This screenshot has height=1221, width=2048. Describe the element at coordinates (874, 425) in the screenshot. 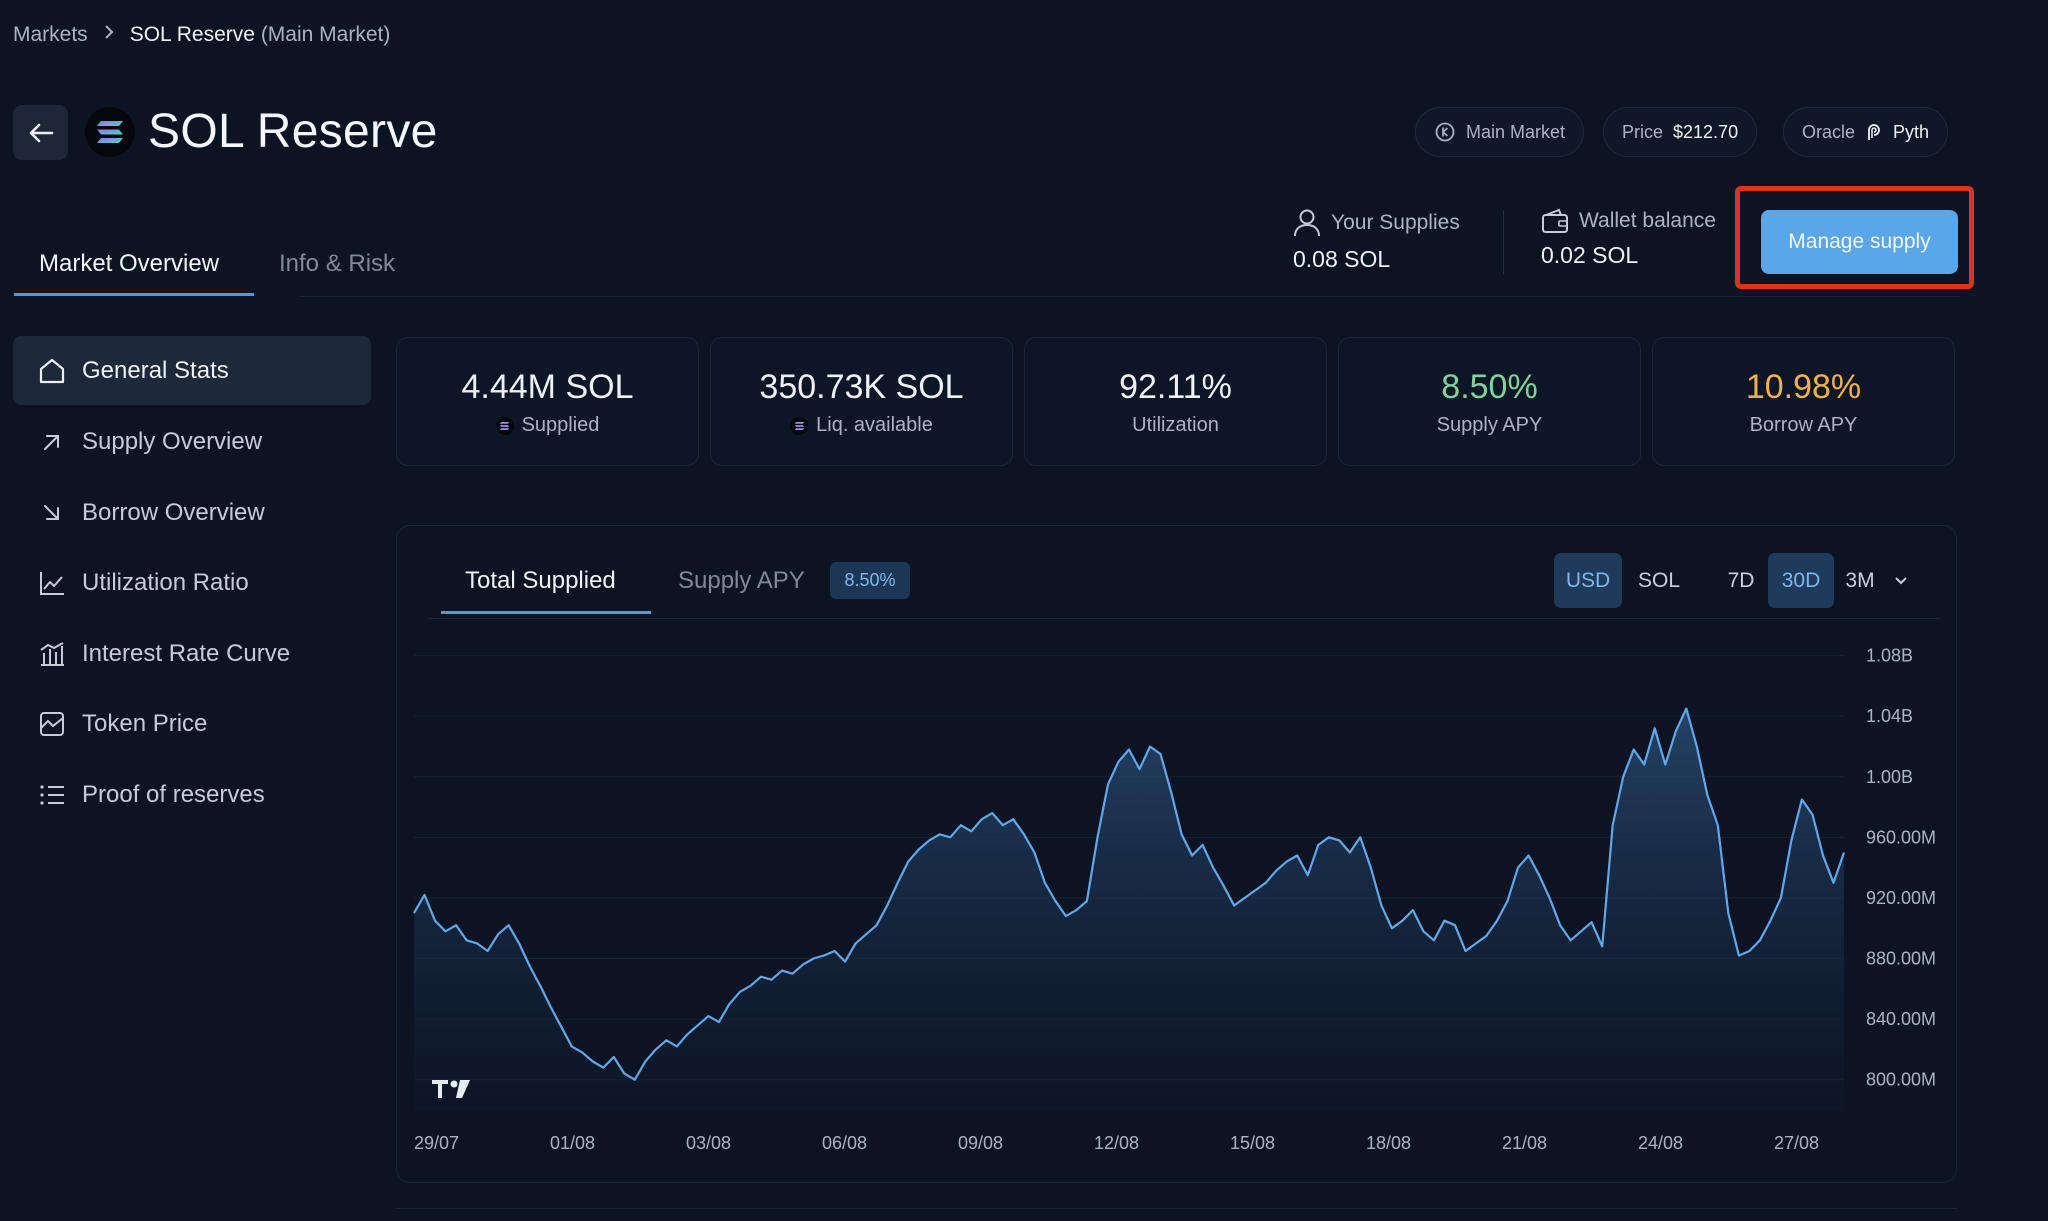

I see `stat-label: Liq. available` at that location.